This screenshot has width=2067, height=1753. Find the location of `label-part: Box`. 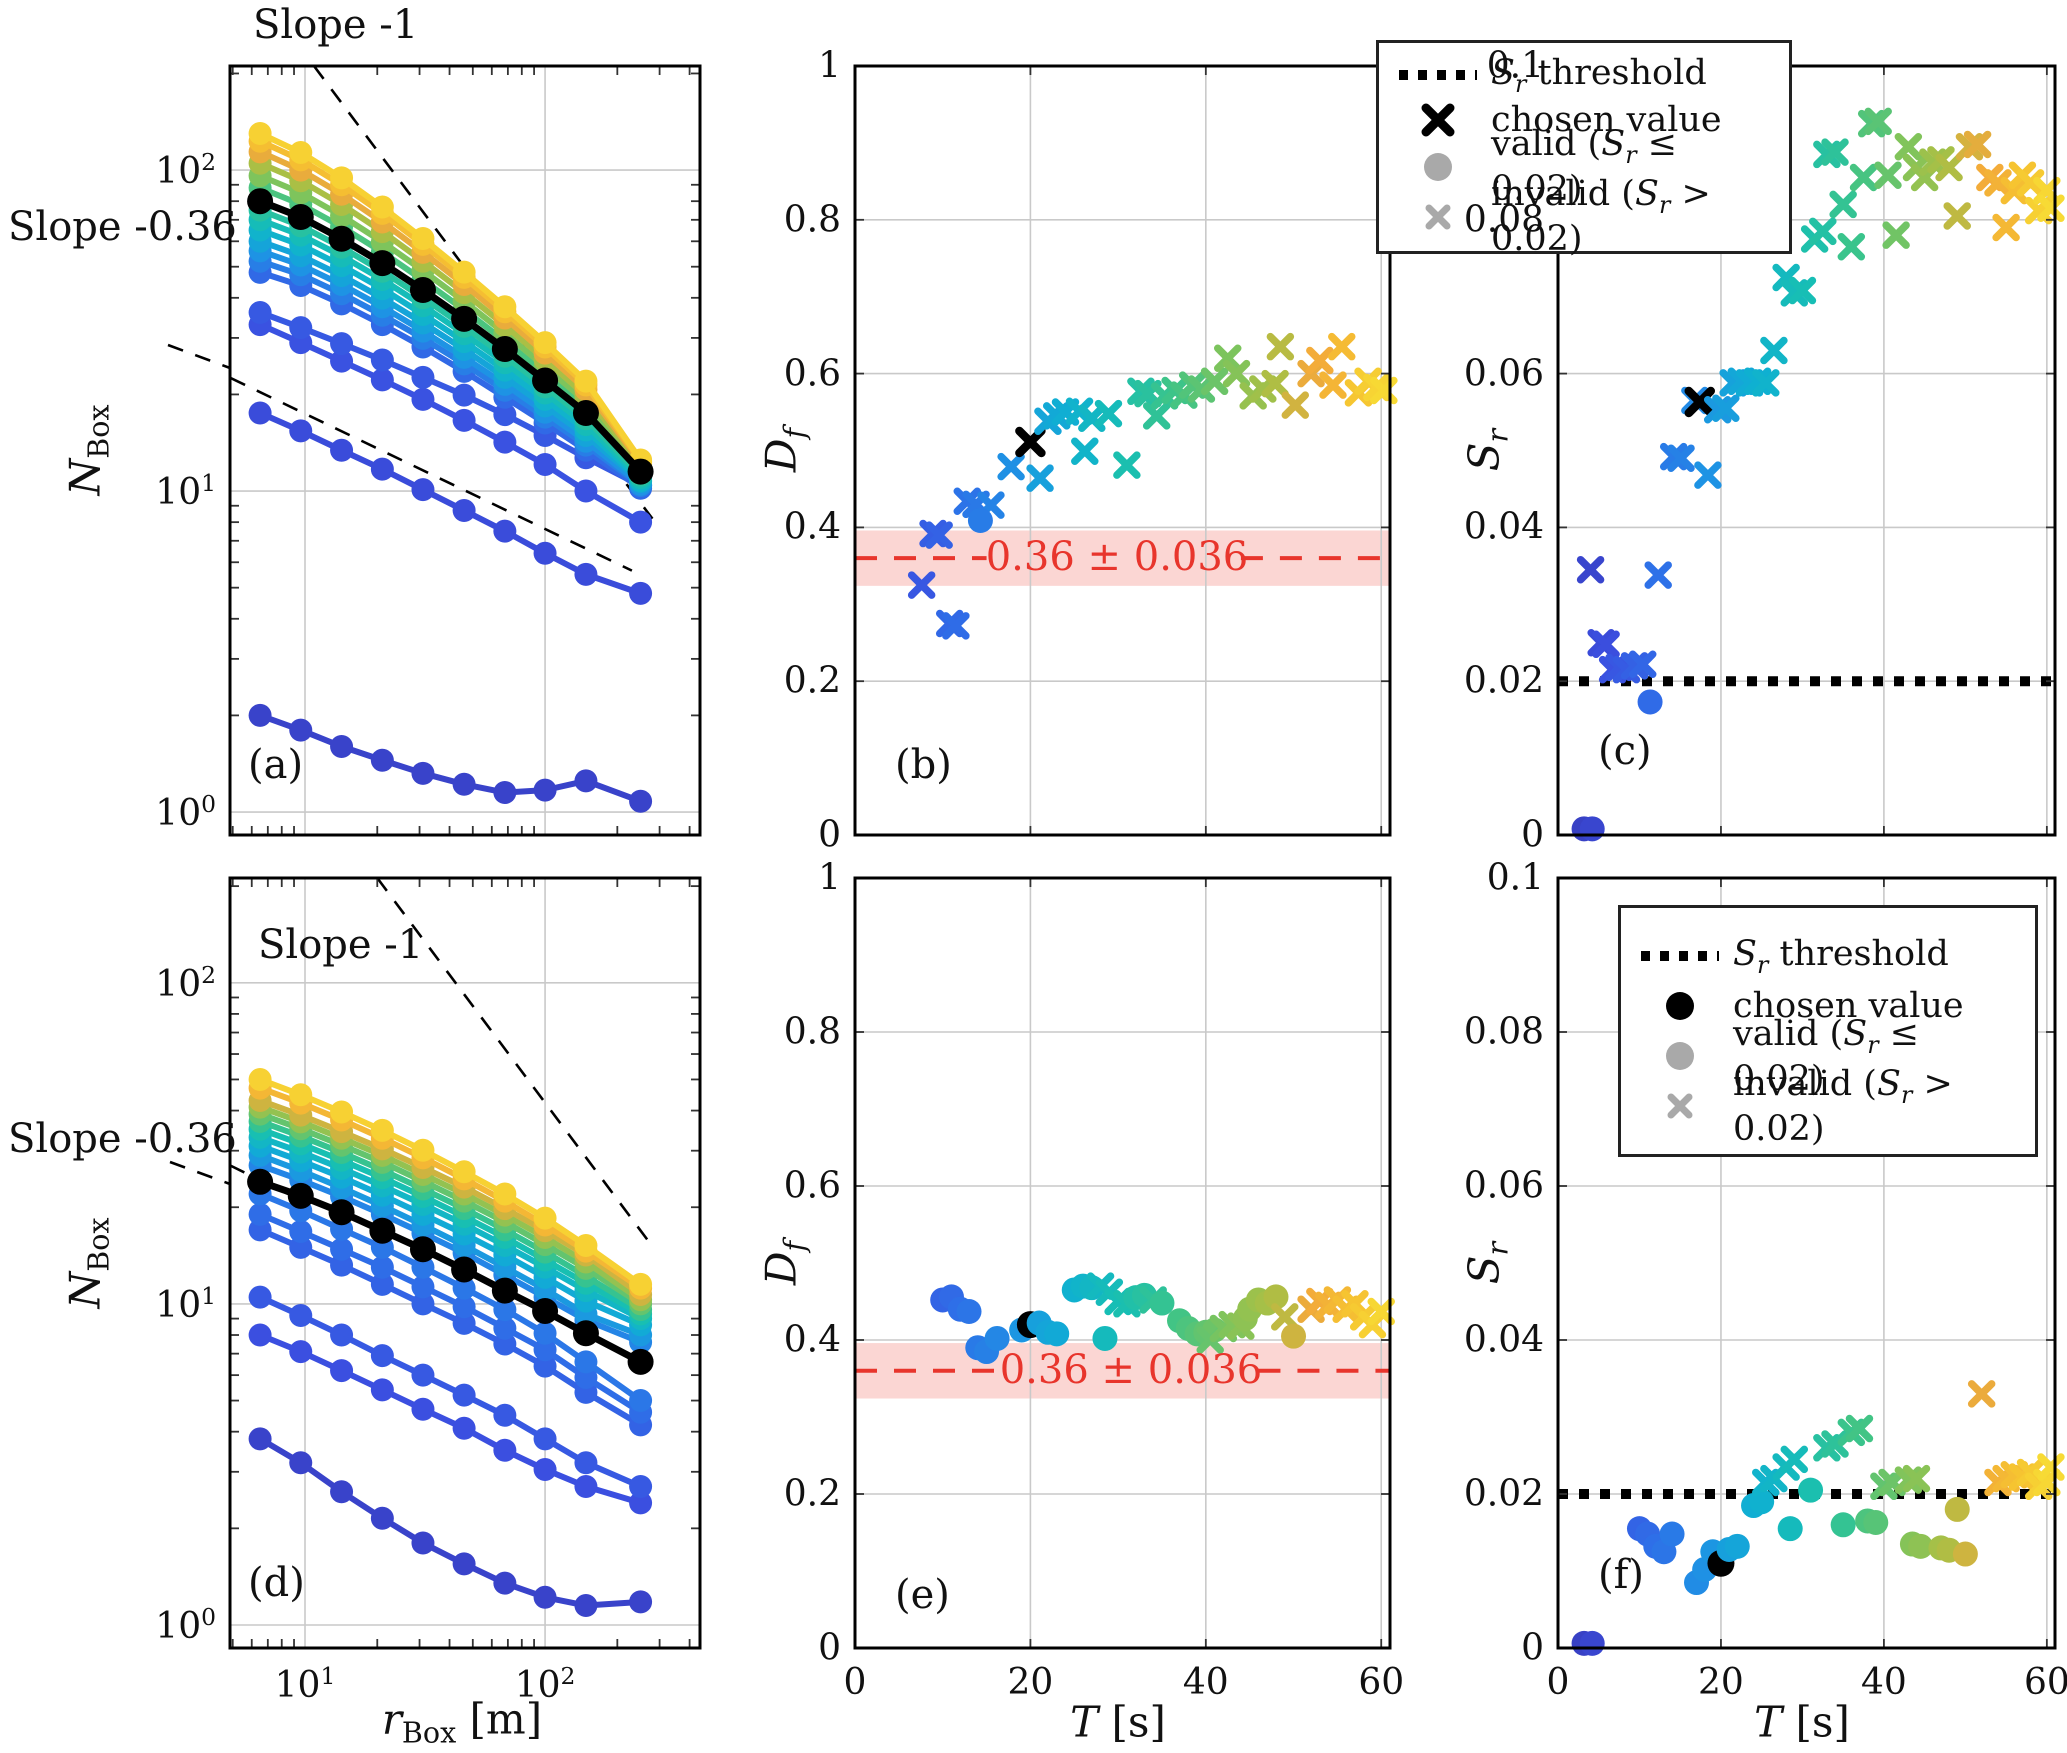

label-part: Box is located at coordinates (98, 431).